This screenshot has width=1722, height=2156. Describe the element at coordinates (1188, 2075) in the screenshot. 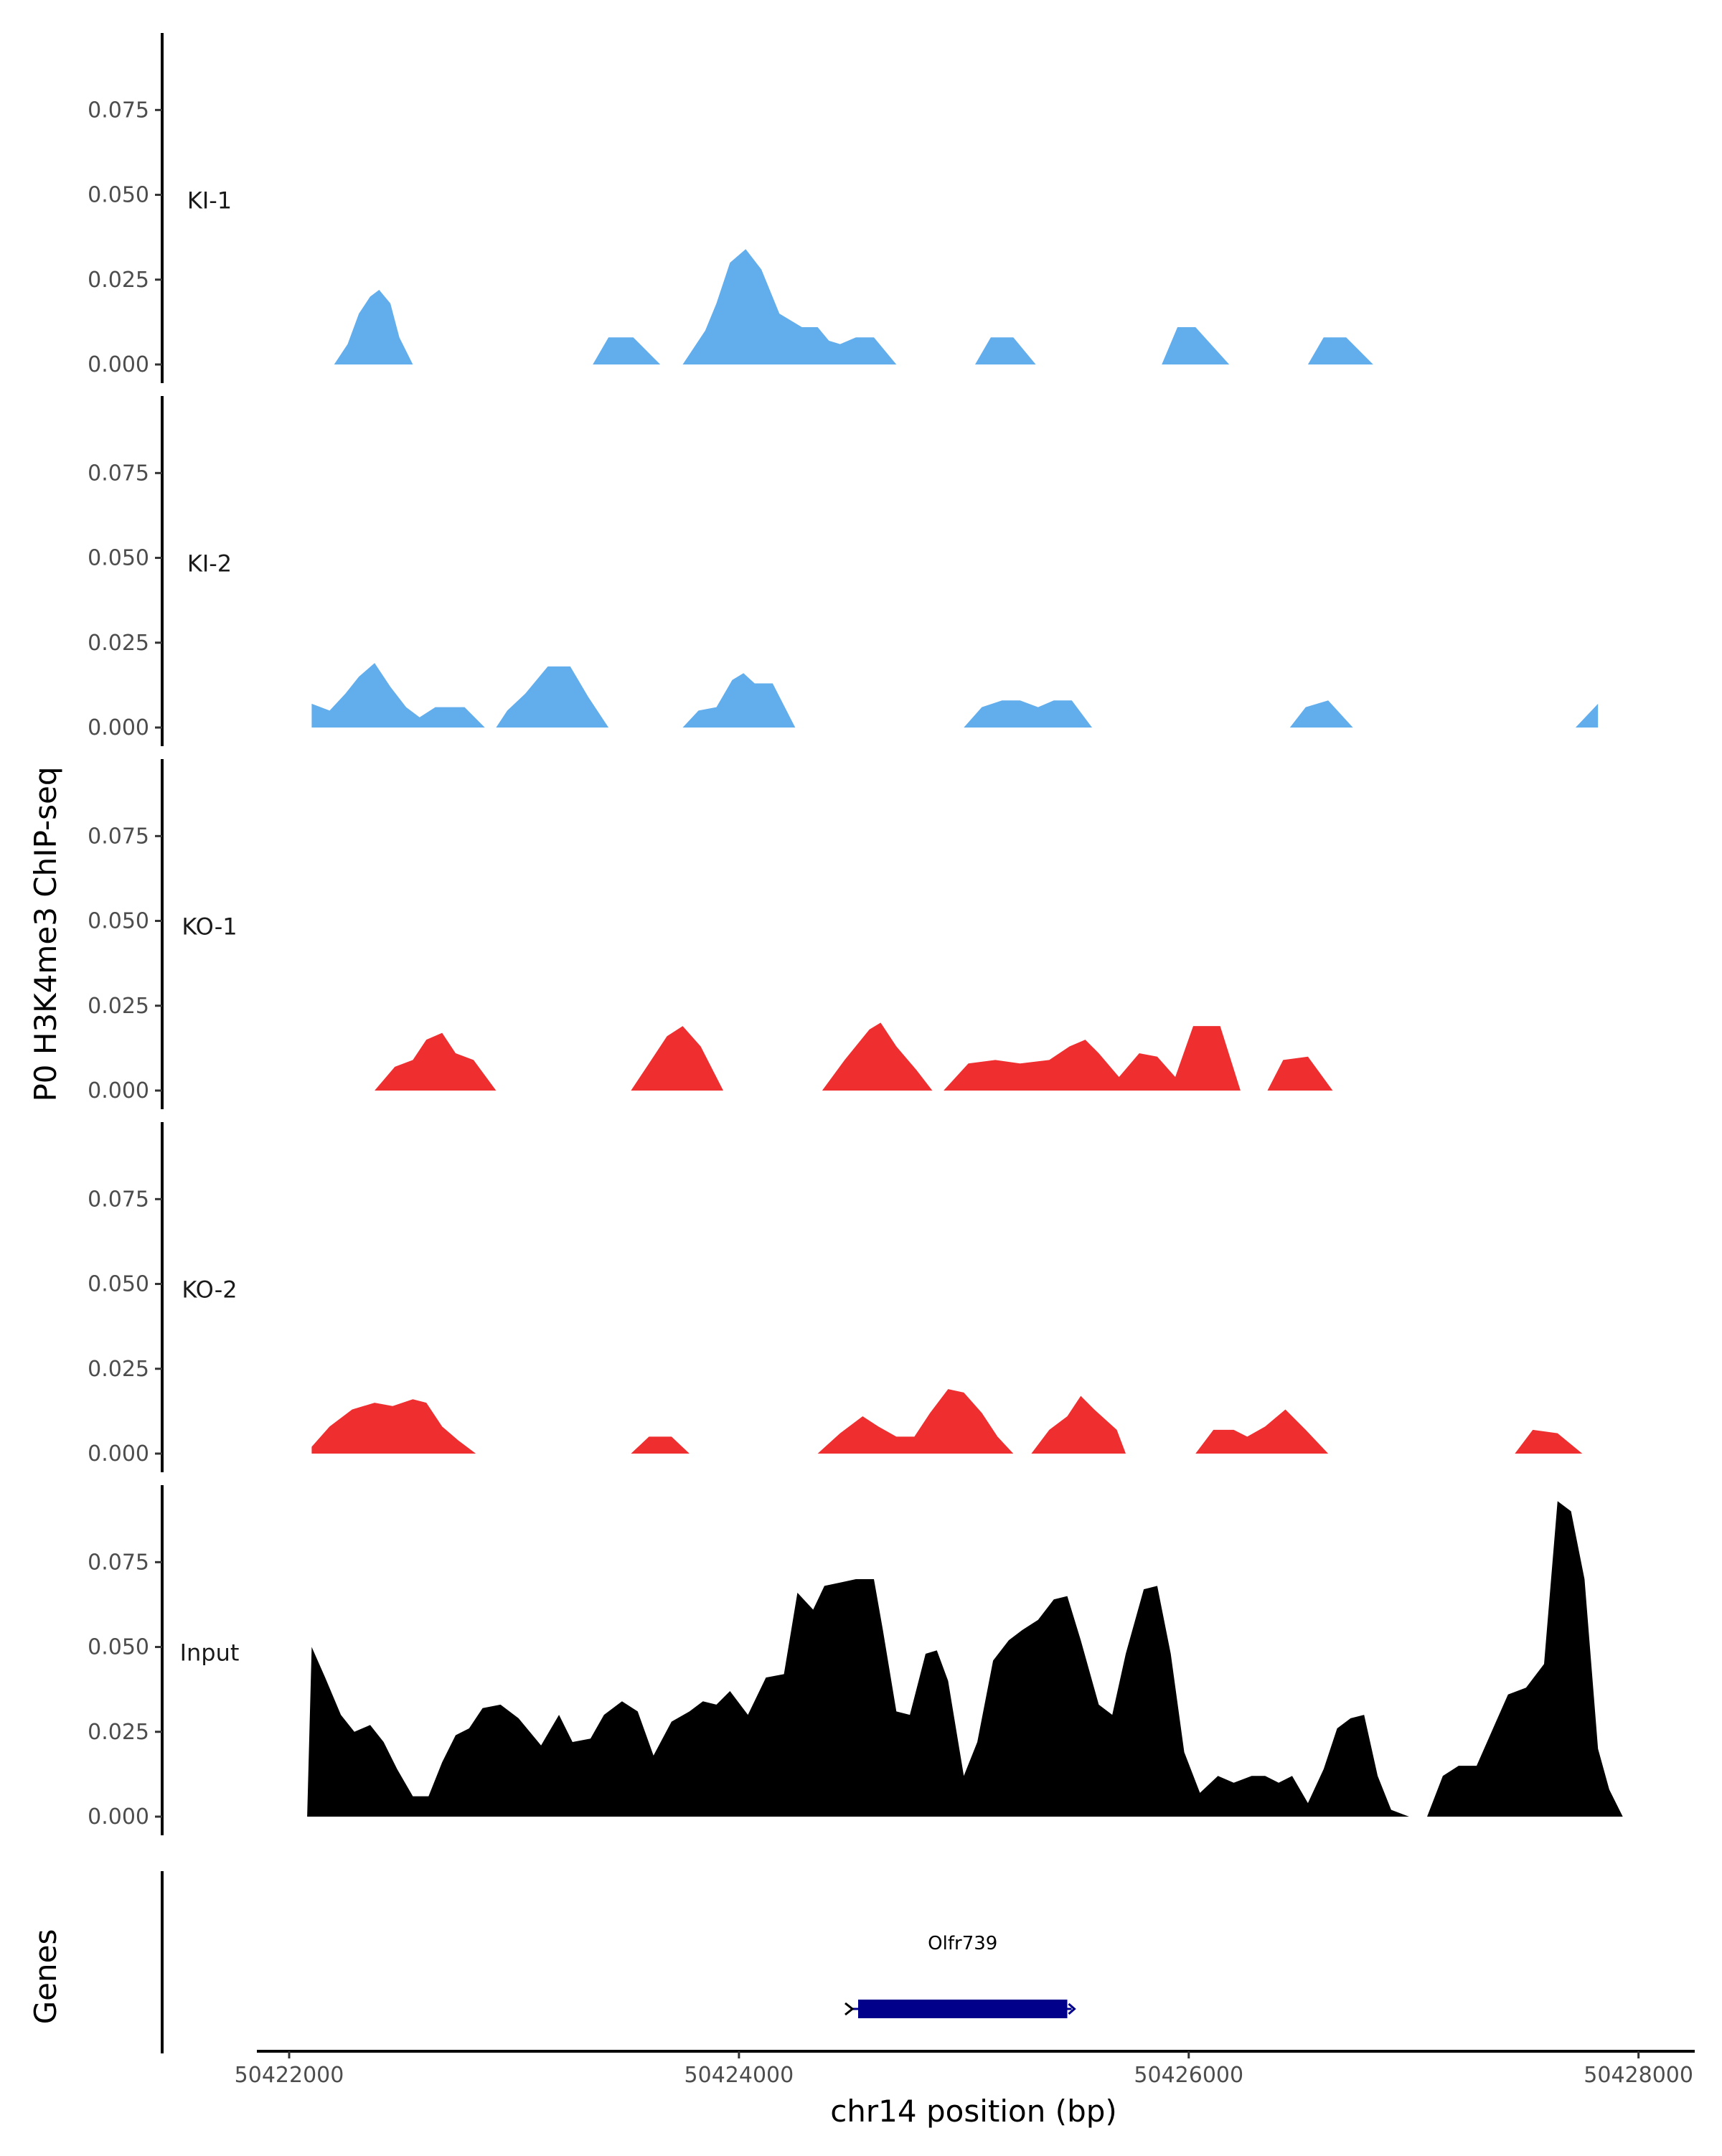

I see `x-tick-label: 50426000` at that location.